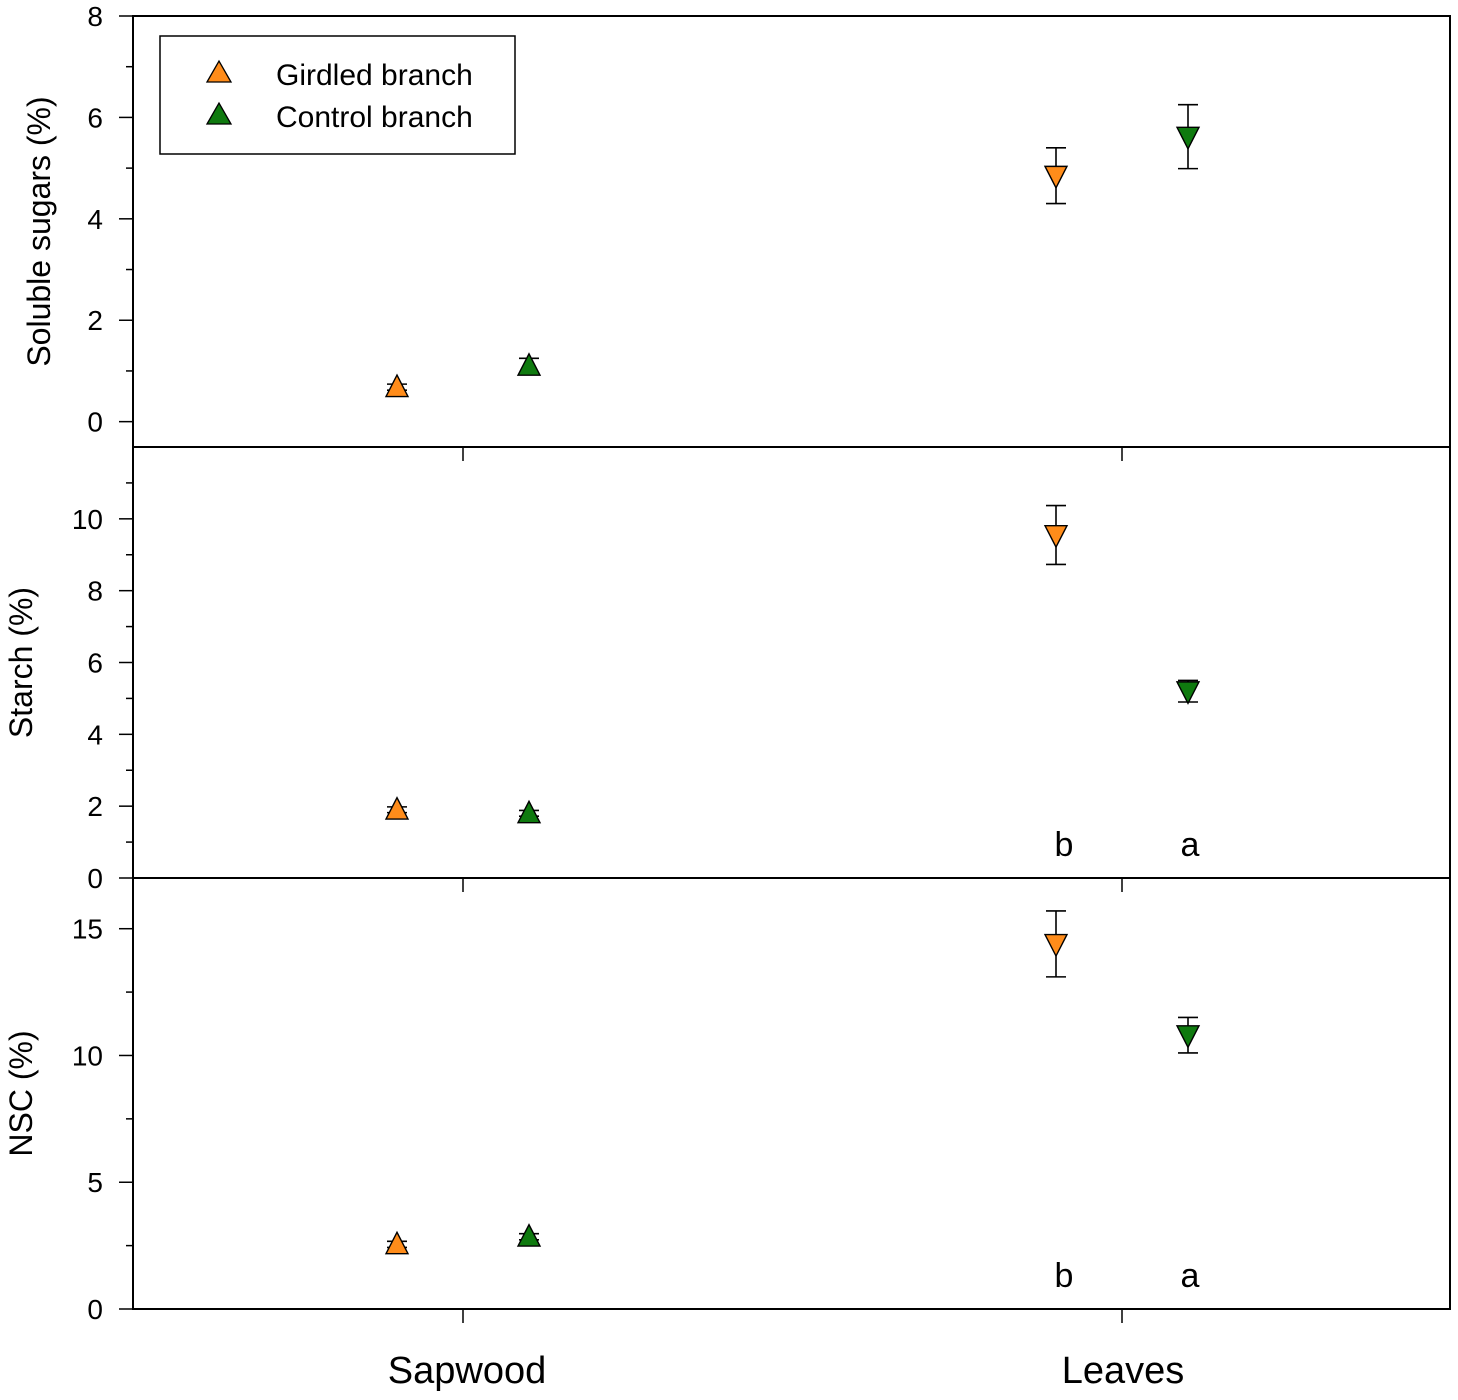  Describe the element at coordinates (786, 1371) in the screenshot. I see `category-labels: Sapwood Leaves` at that location.